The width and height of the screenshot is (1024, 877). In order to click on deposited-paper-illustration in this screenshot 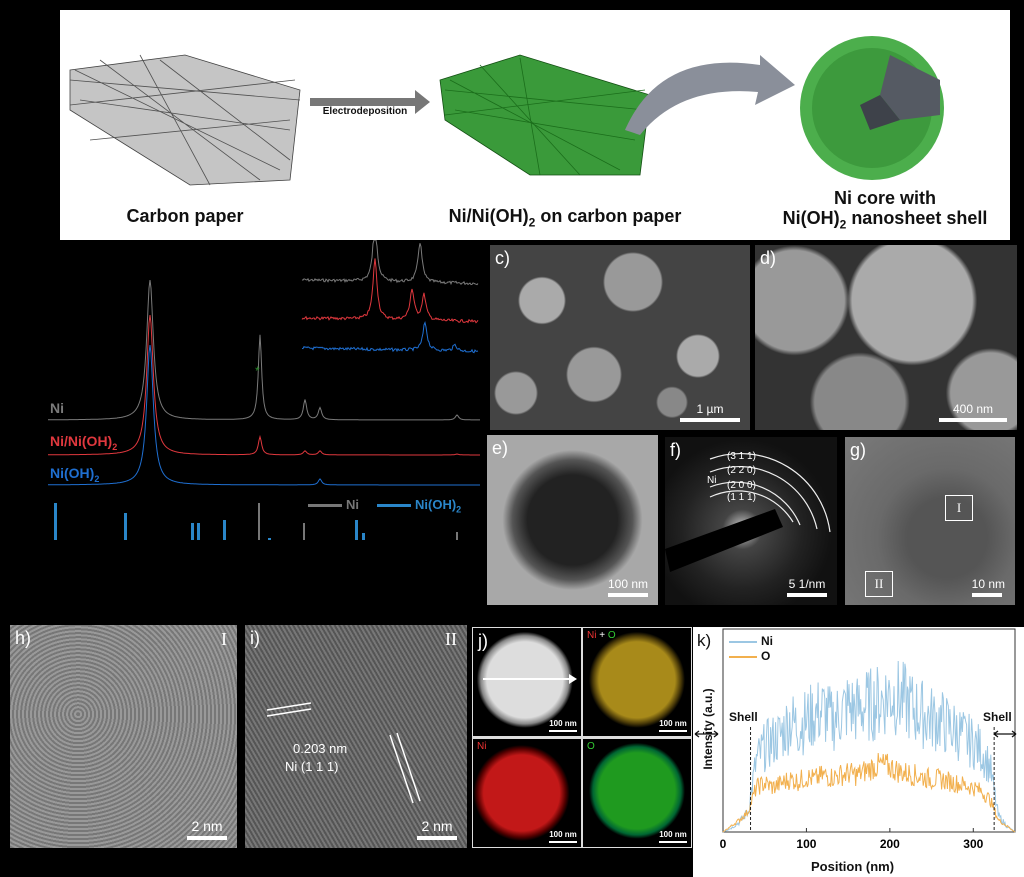, I will do `click(545, 115)`.